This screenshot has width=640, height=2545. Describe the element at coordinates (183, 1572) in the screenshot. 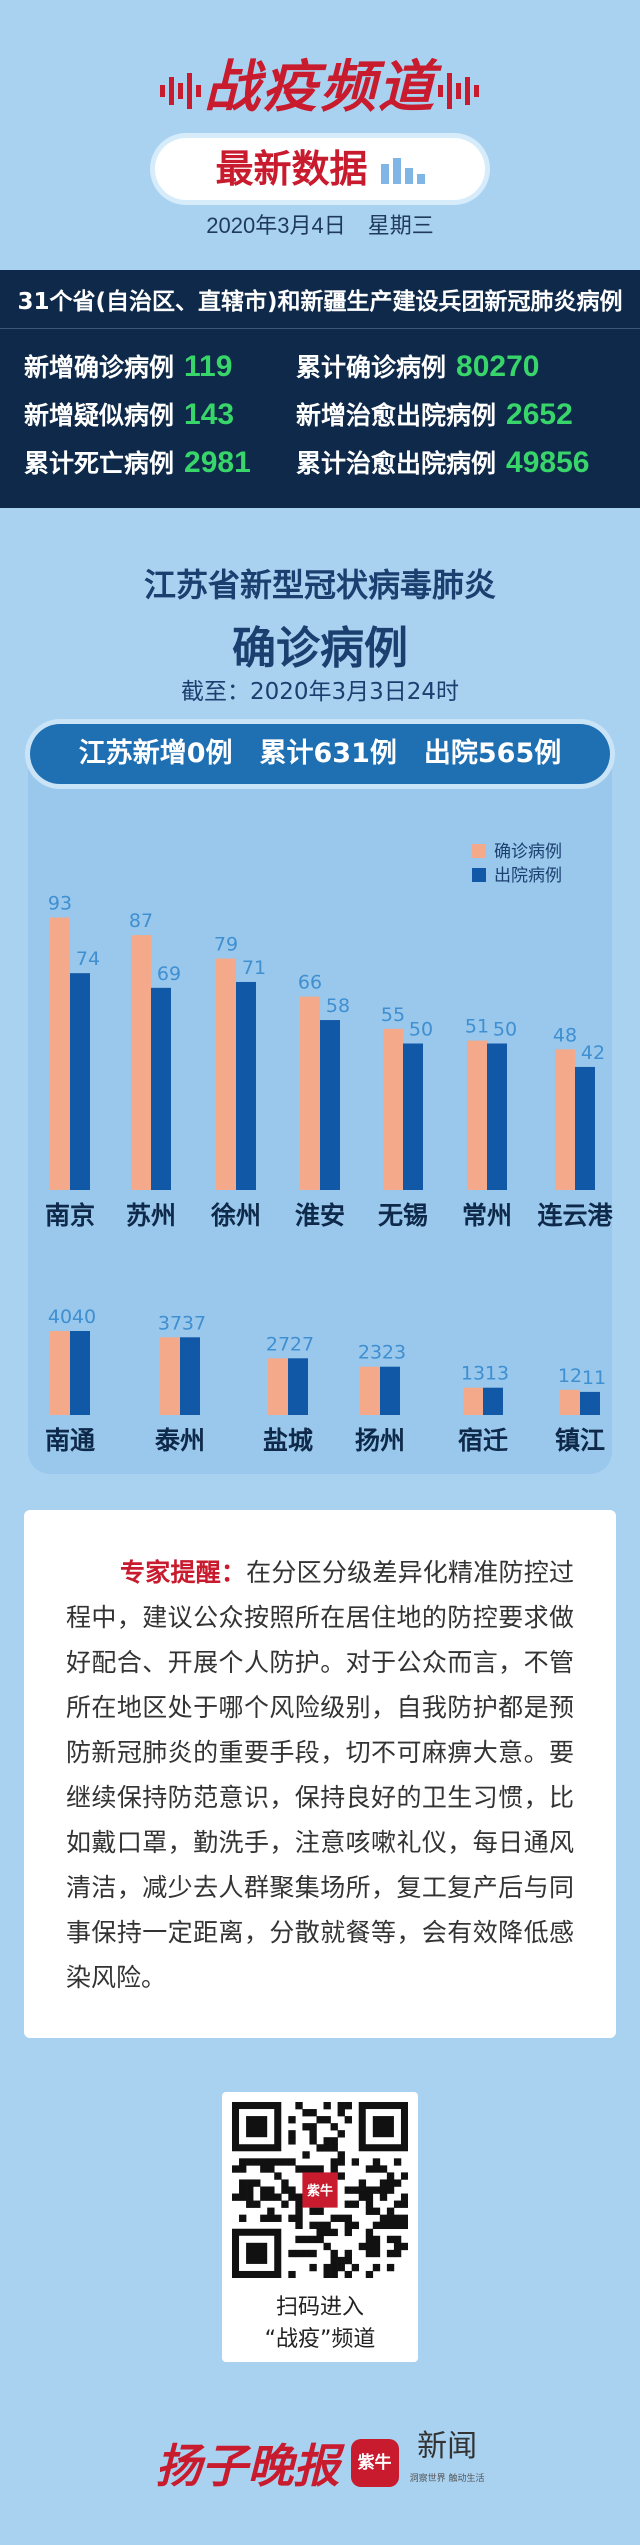

I see `tip-lead: 专家提醒：` at that location.